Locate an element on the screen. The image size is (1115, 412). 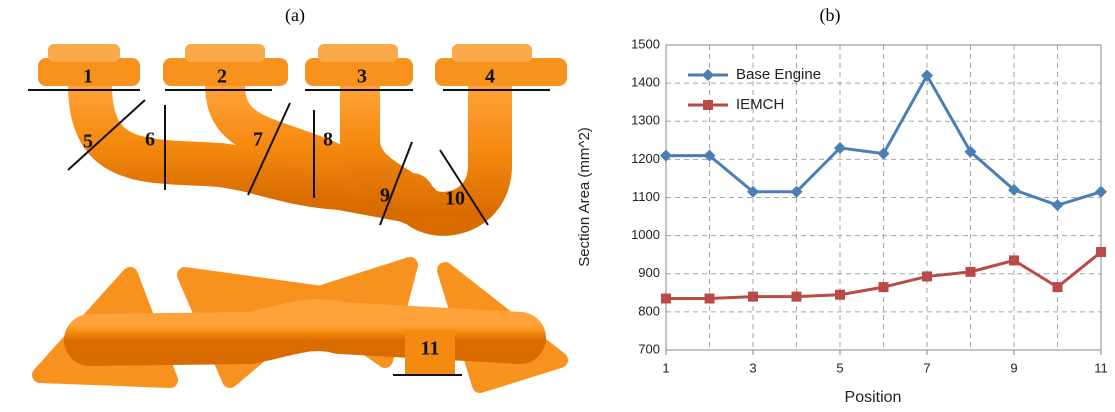
y-tick-label: 1400 is located at coordinates (645, 82).